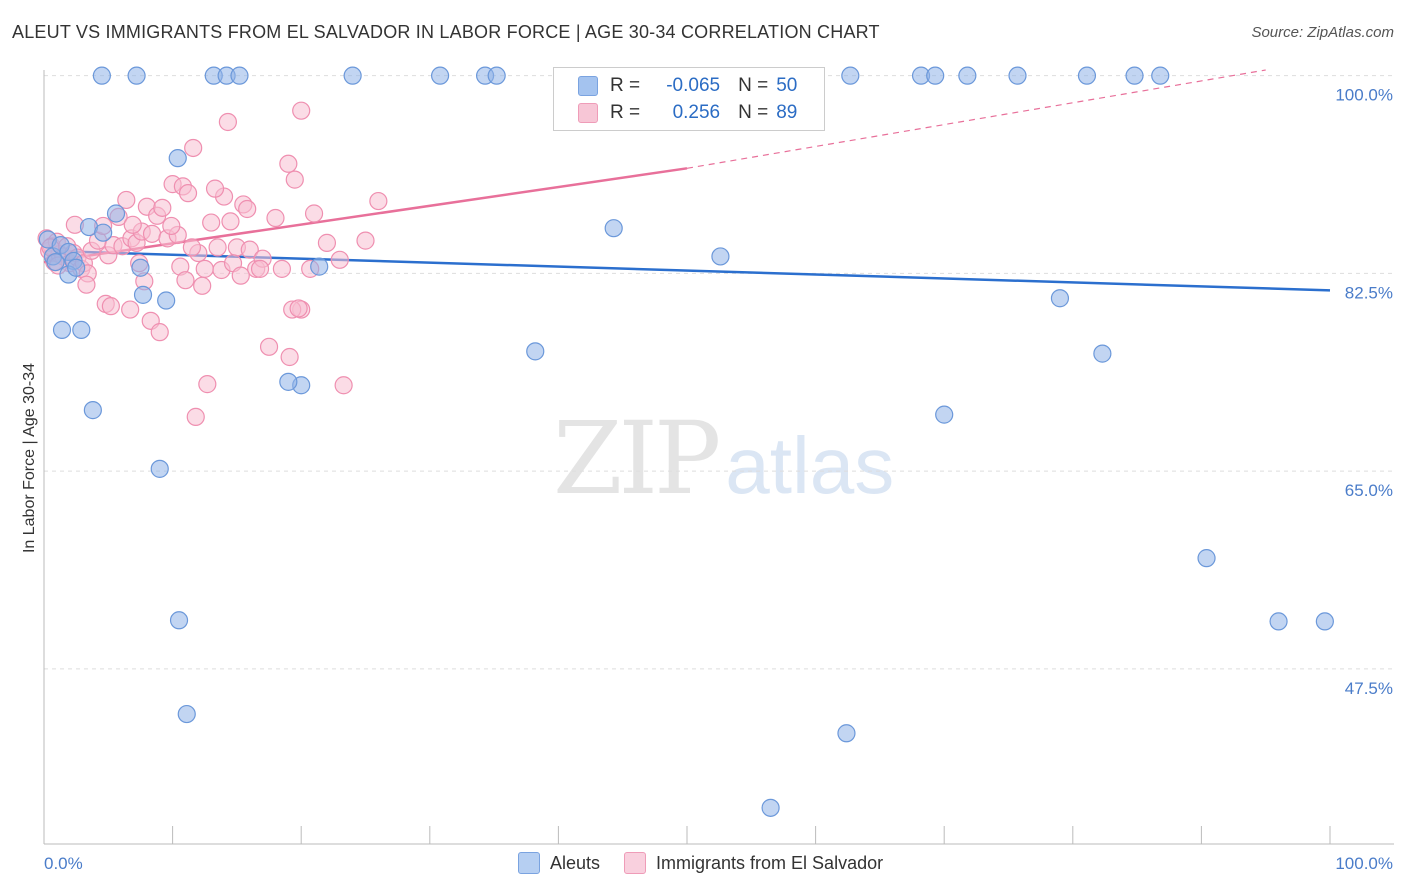  I want to click on watermark: ZIP atlas, so click(723, 458).